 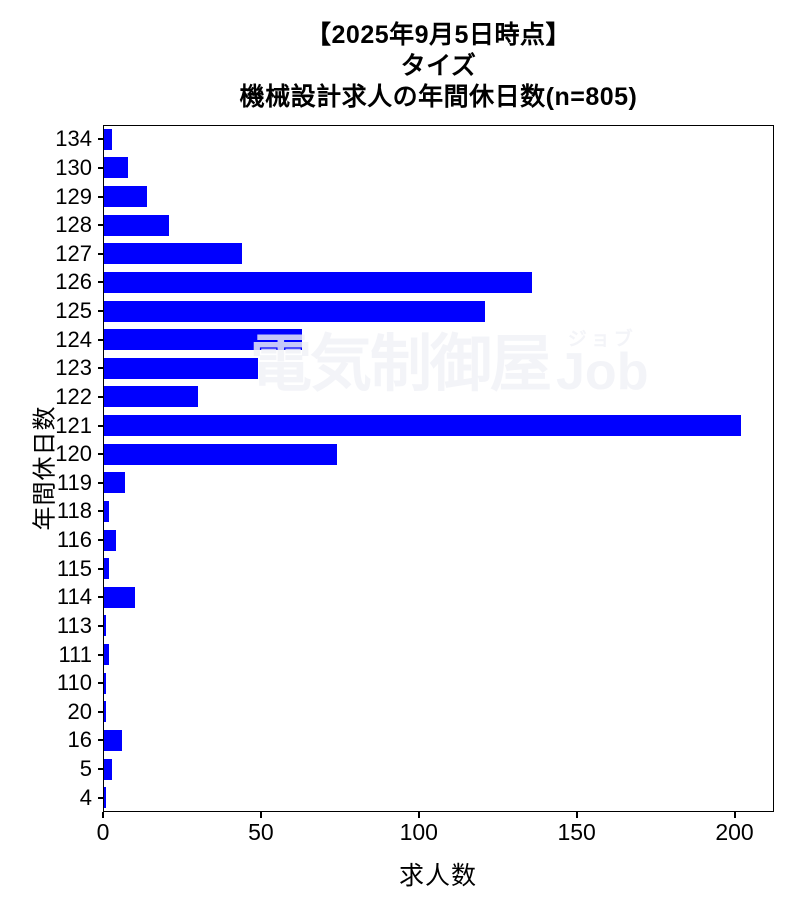 I want to click on bar-row: 125, so click(x=414, y=311).